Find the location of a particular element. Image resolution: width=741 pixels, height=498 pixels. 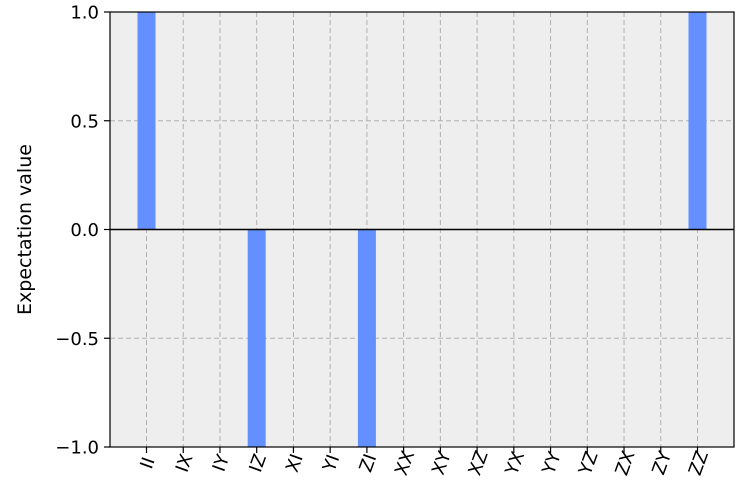

y-axis-ticks: −1.0 −0.5 0.0 0.5 1.0 is located at coordinates (82, 231).